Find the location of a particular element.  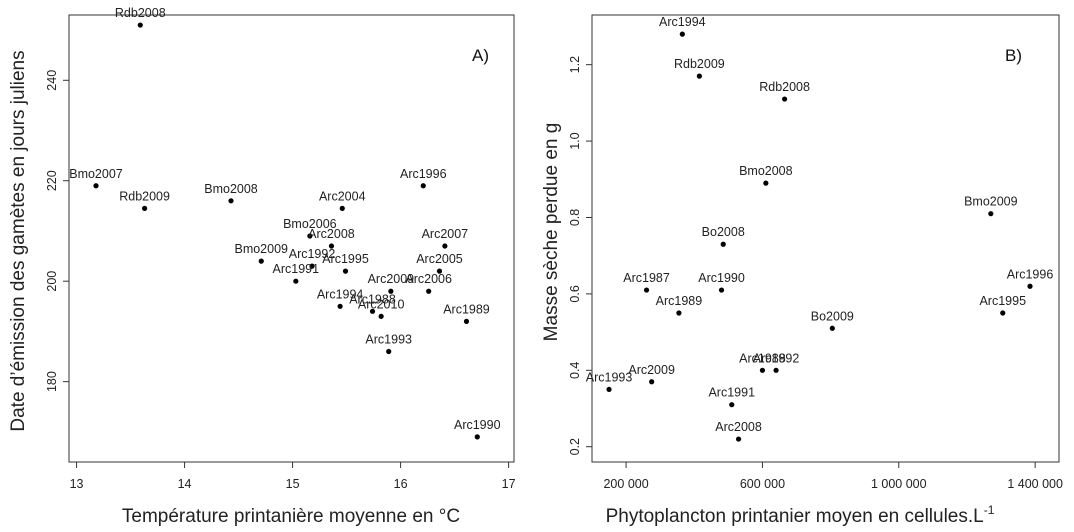

panel-a-point-label: Bmo2009 is located at coordinates (261, 249).